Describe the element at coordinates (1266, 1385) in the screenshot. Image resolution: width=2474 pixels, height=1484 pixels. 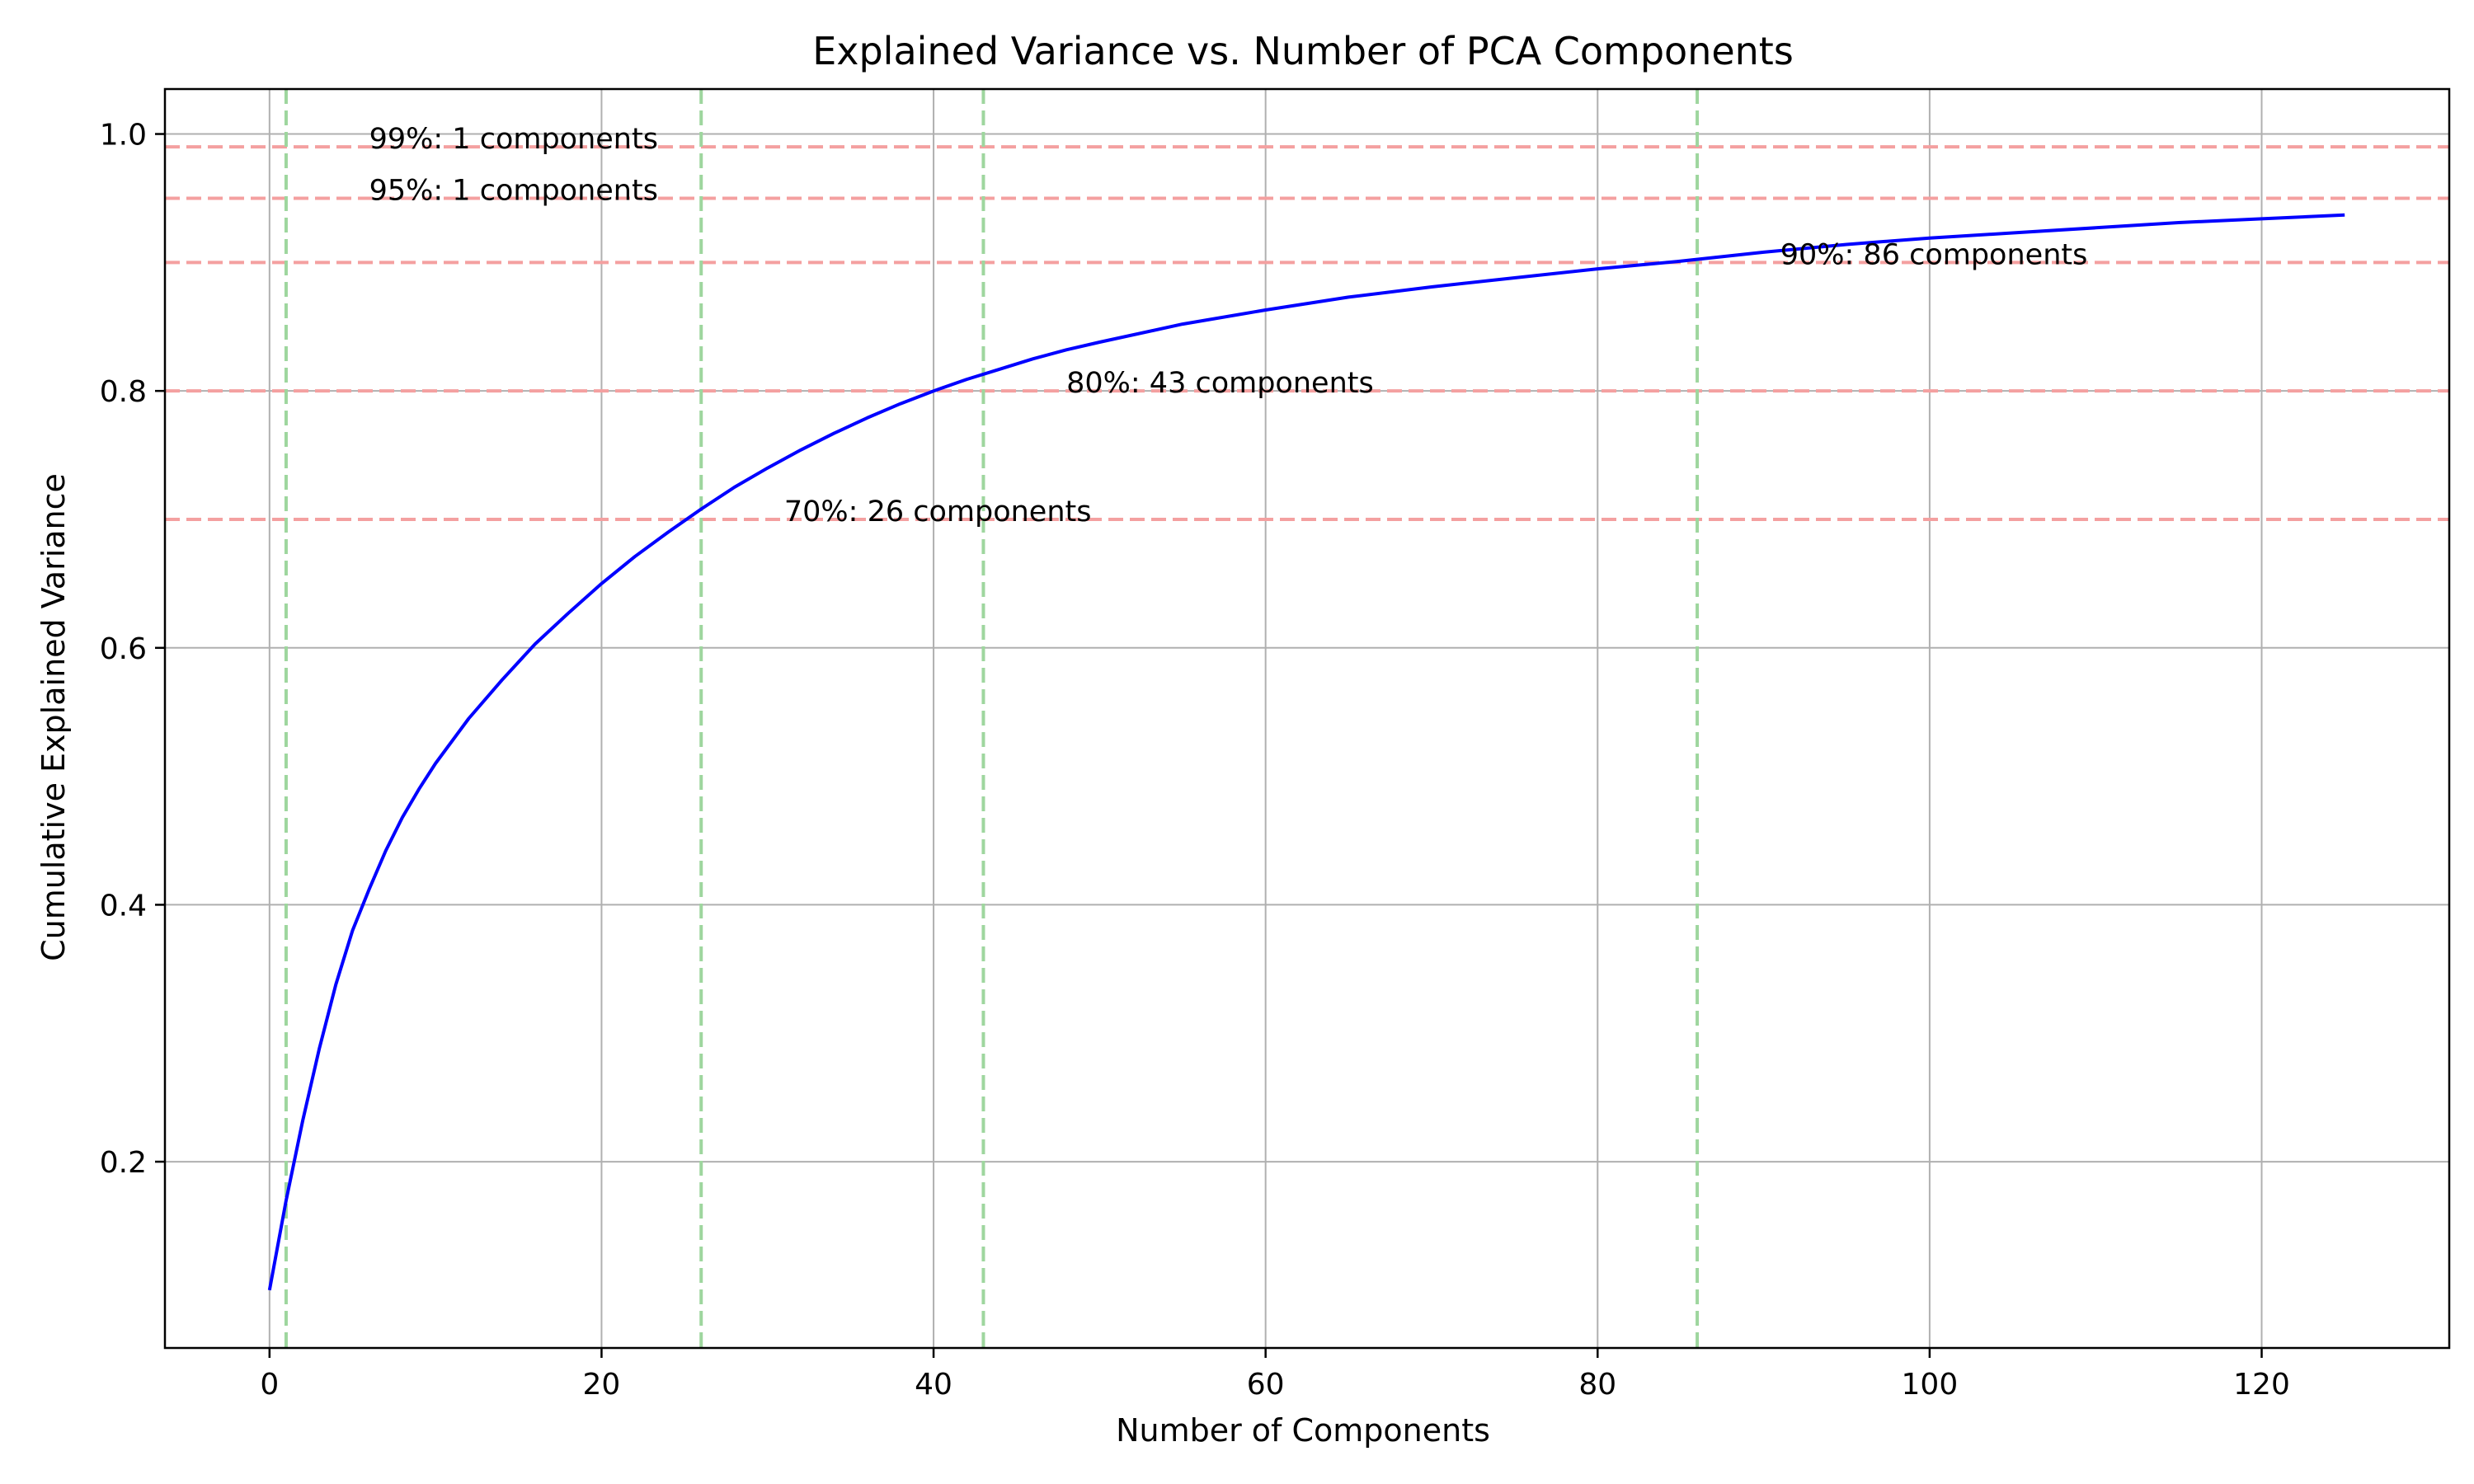
I see `x-tick-label: 60` at that location.